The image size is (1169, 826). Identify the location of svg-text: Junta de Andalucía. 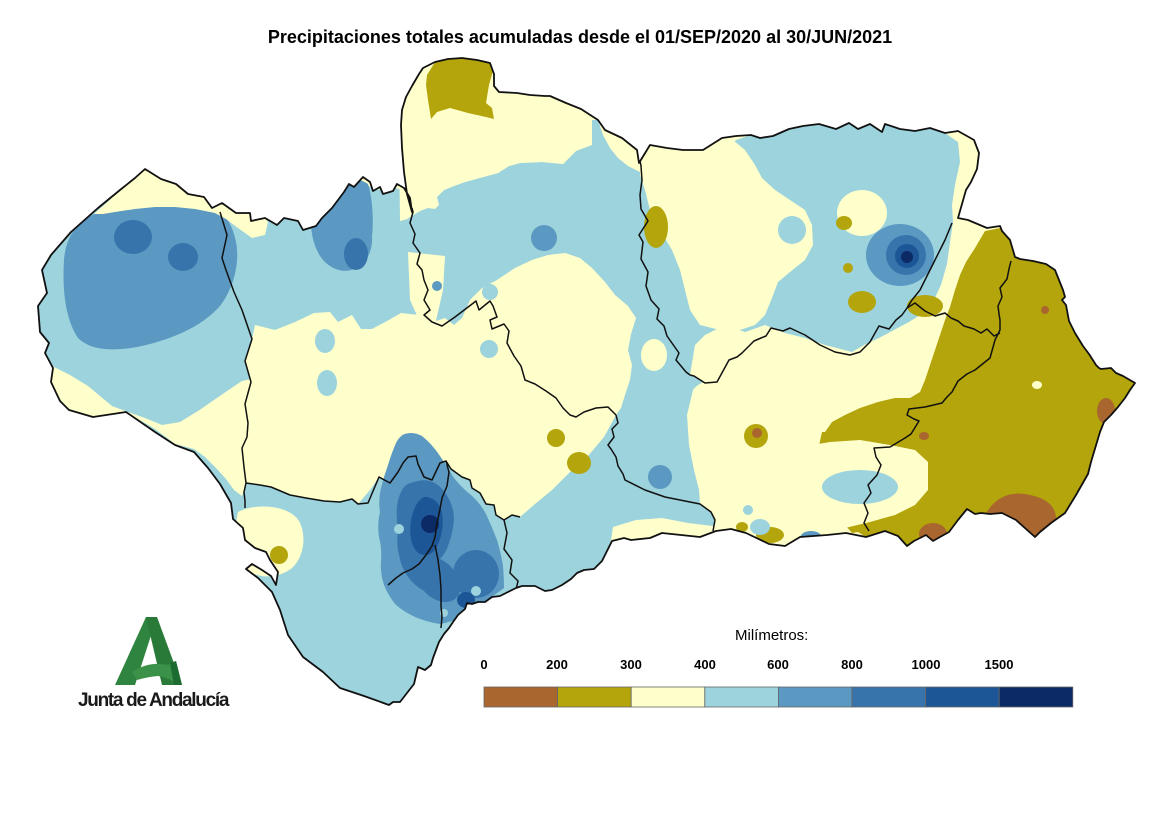
(154, 700).